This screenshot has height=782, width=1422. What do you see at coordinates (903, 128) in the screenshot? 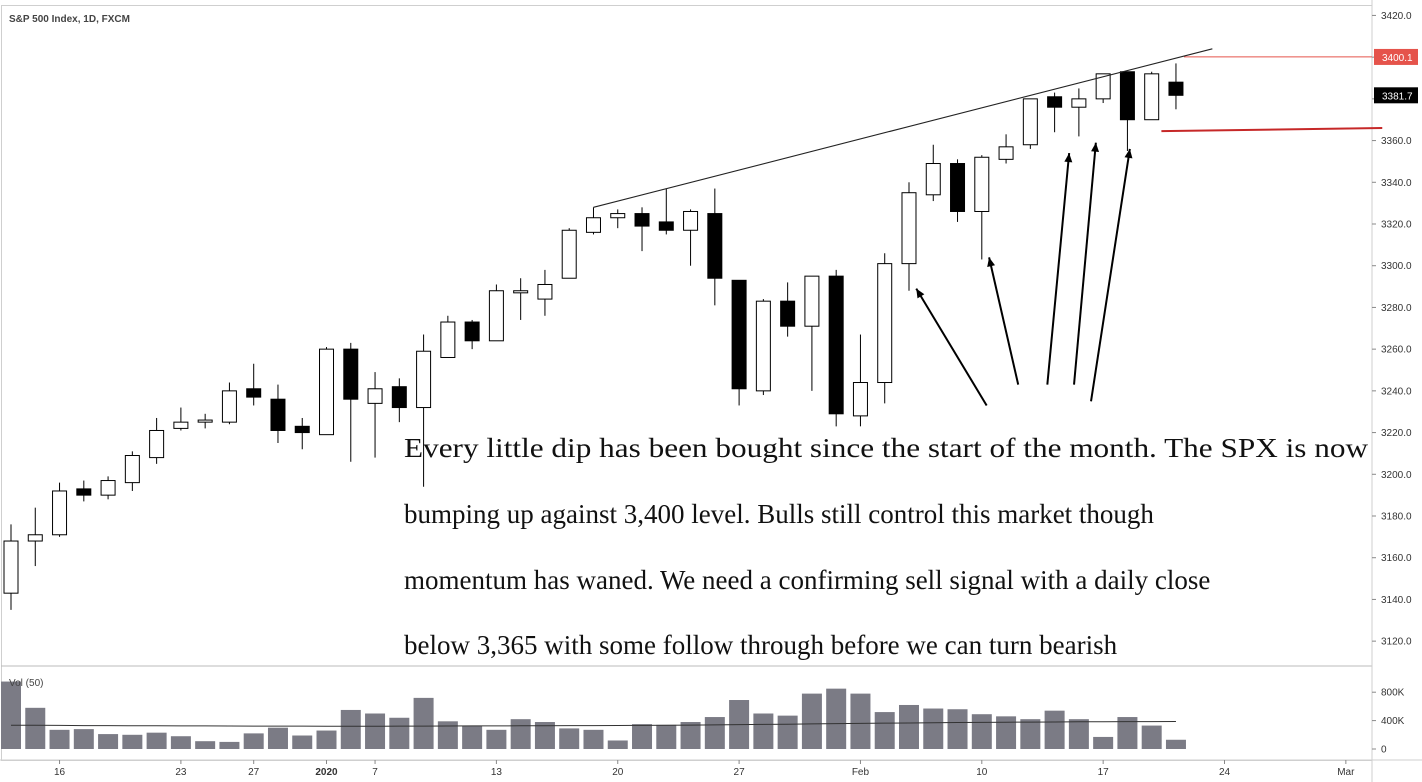
I see `trendline` at bounding box center [903, 128].